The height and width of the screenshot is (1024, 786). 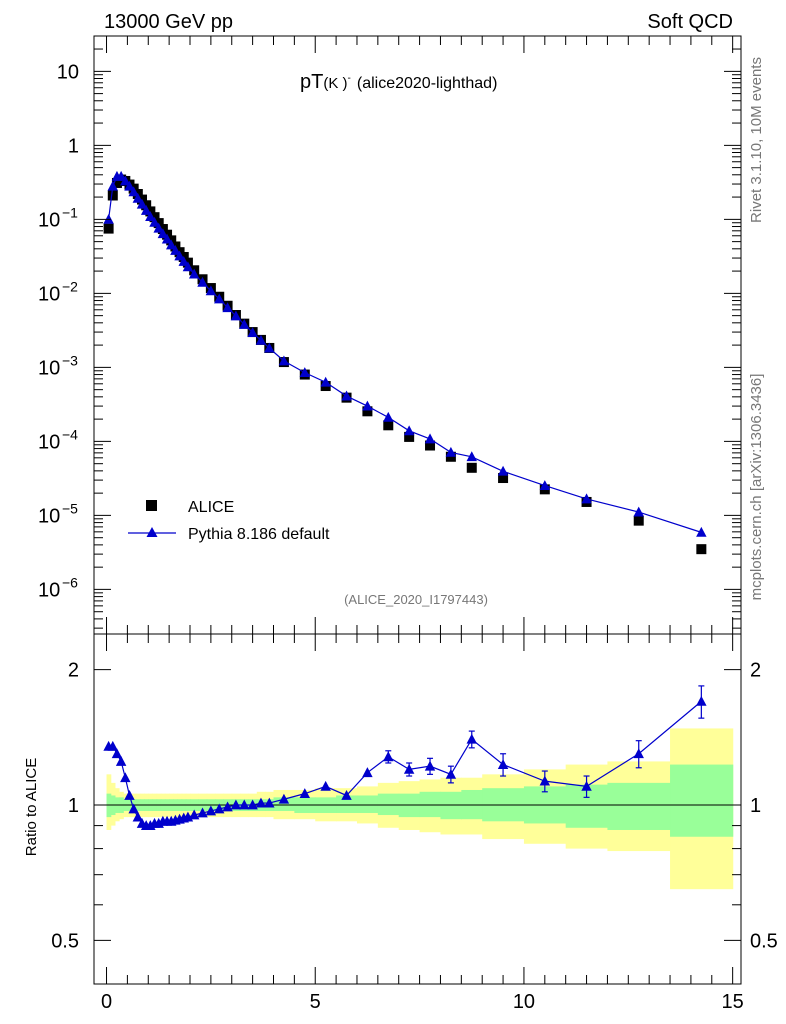 I want to click on y-tick-exponent: −3, so click(x=70, y=360).